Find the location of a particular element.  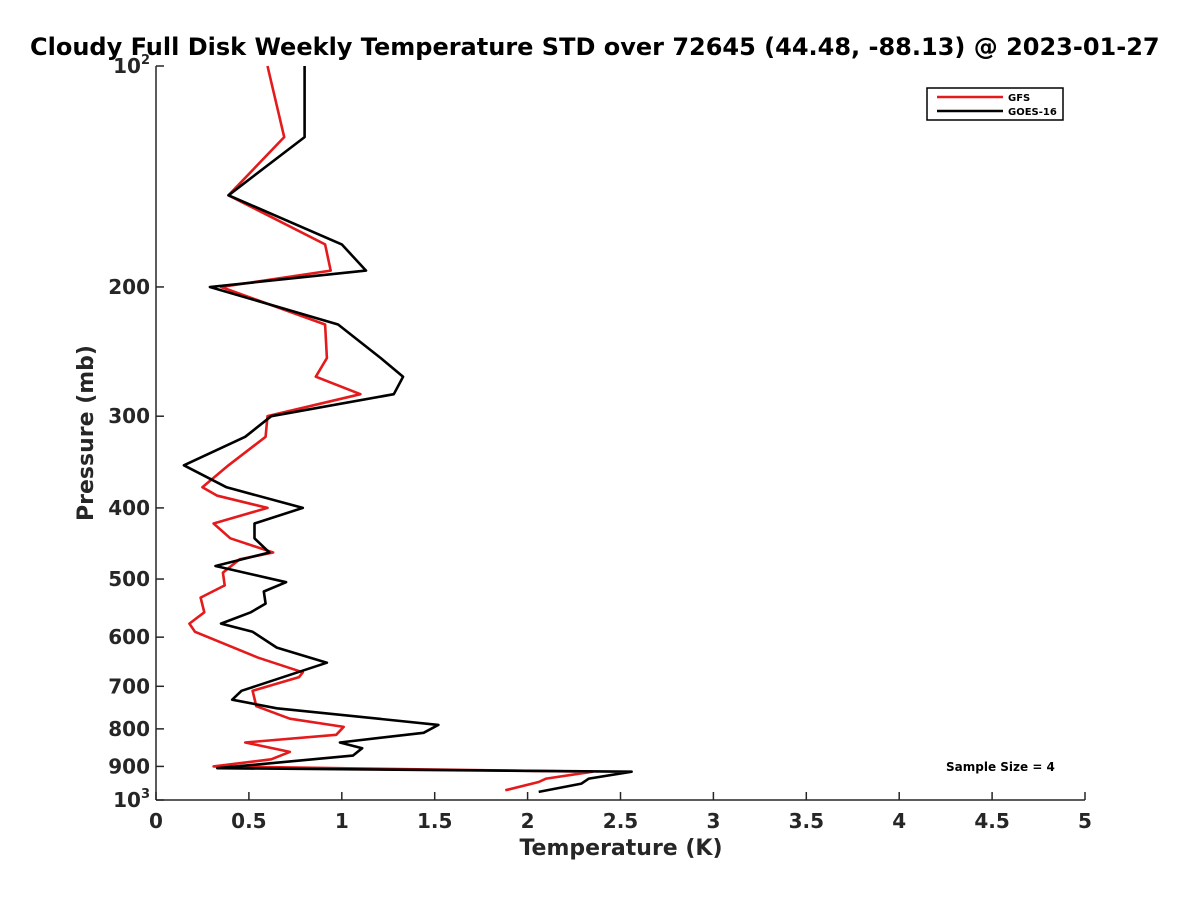

y-tick-label: 600 is located at coordinates (129, 637).